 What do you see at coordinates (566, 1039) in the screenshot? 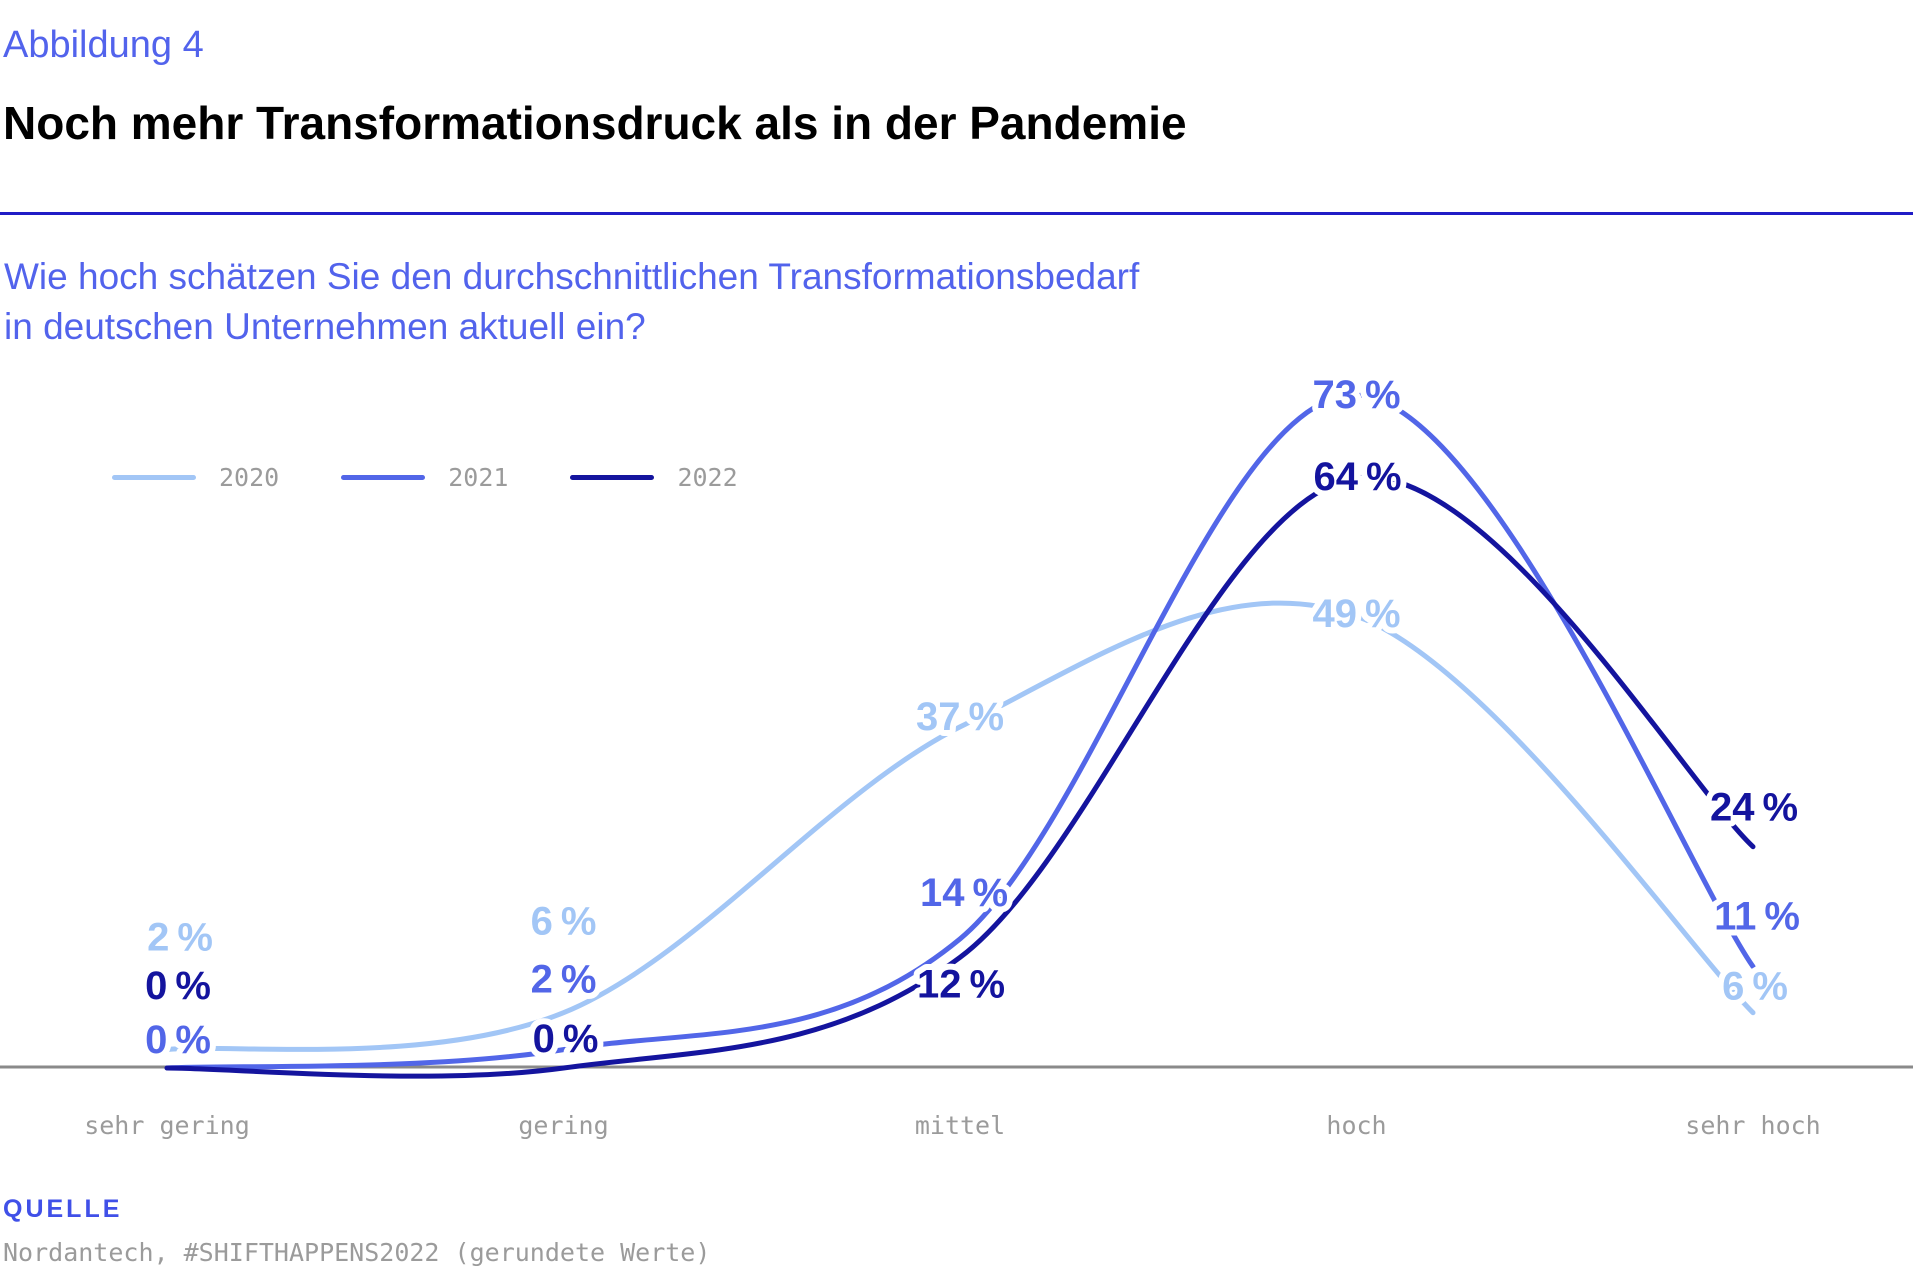
I see `data-label-2022-gering: 0 %` at bounding box center [566, 1039].